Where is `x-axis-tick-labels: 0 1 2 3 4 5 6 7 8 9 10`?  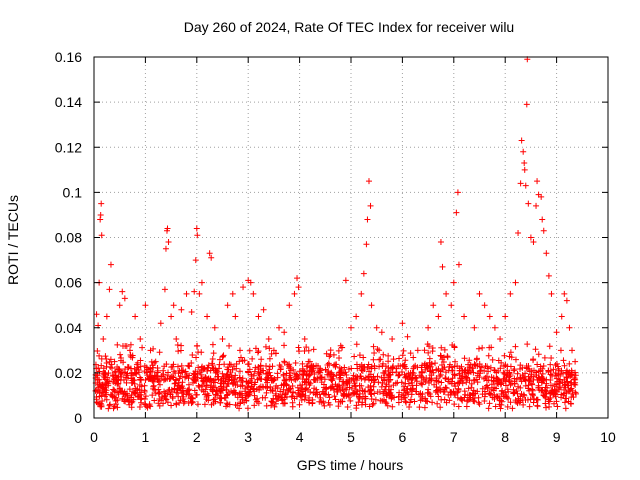 x-axis-tick-labels: 0 1 2 3 4 5 6 7 8 9 10 is located at coordinates (353, 437).